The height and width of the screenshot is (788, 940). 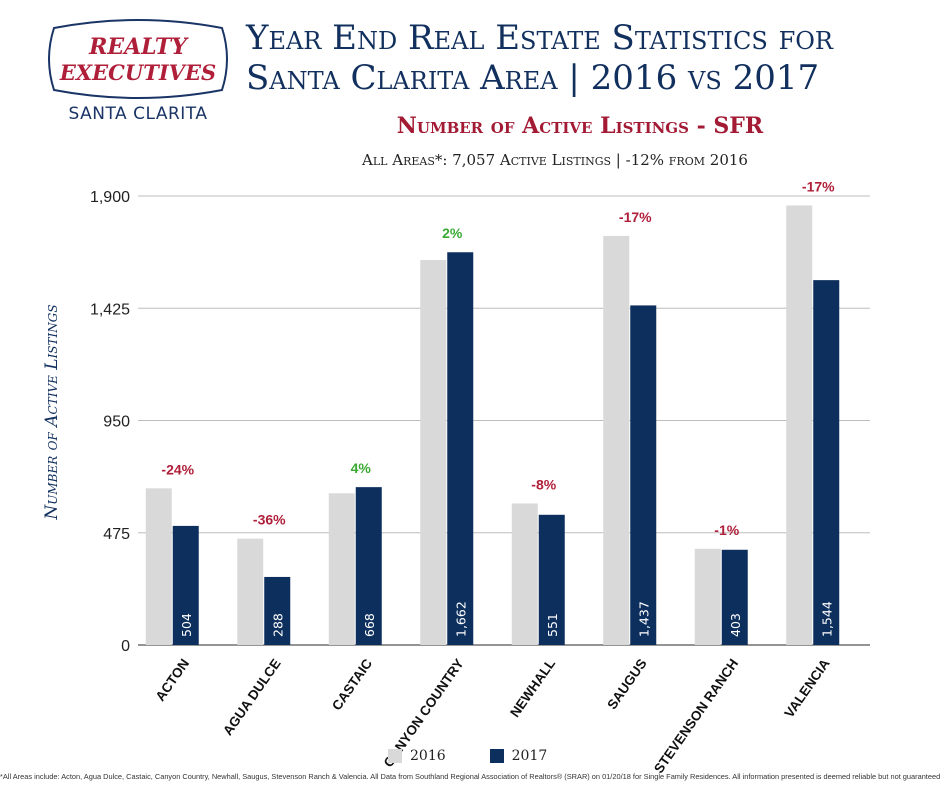 What do you see at coordinates (116, 534) in the screenshot?
I see `y-tick-label: 475` at bounding box center [116, 534].